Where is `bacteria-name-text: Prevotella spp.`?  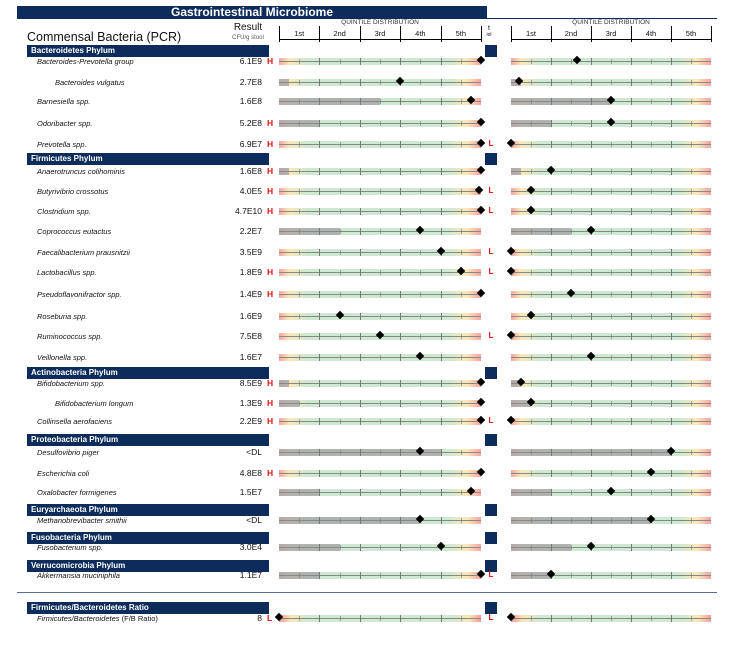
bacteria-name-text: Prevotella spp. is located at coordinates (62, 144).